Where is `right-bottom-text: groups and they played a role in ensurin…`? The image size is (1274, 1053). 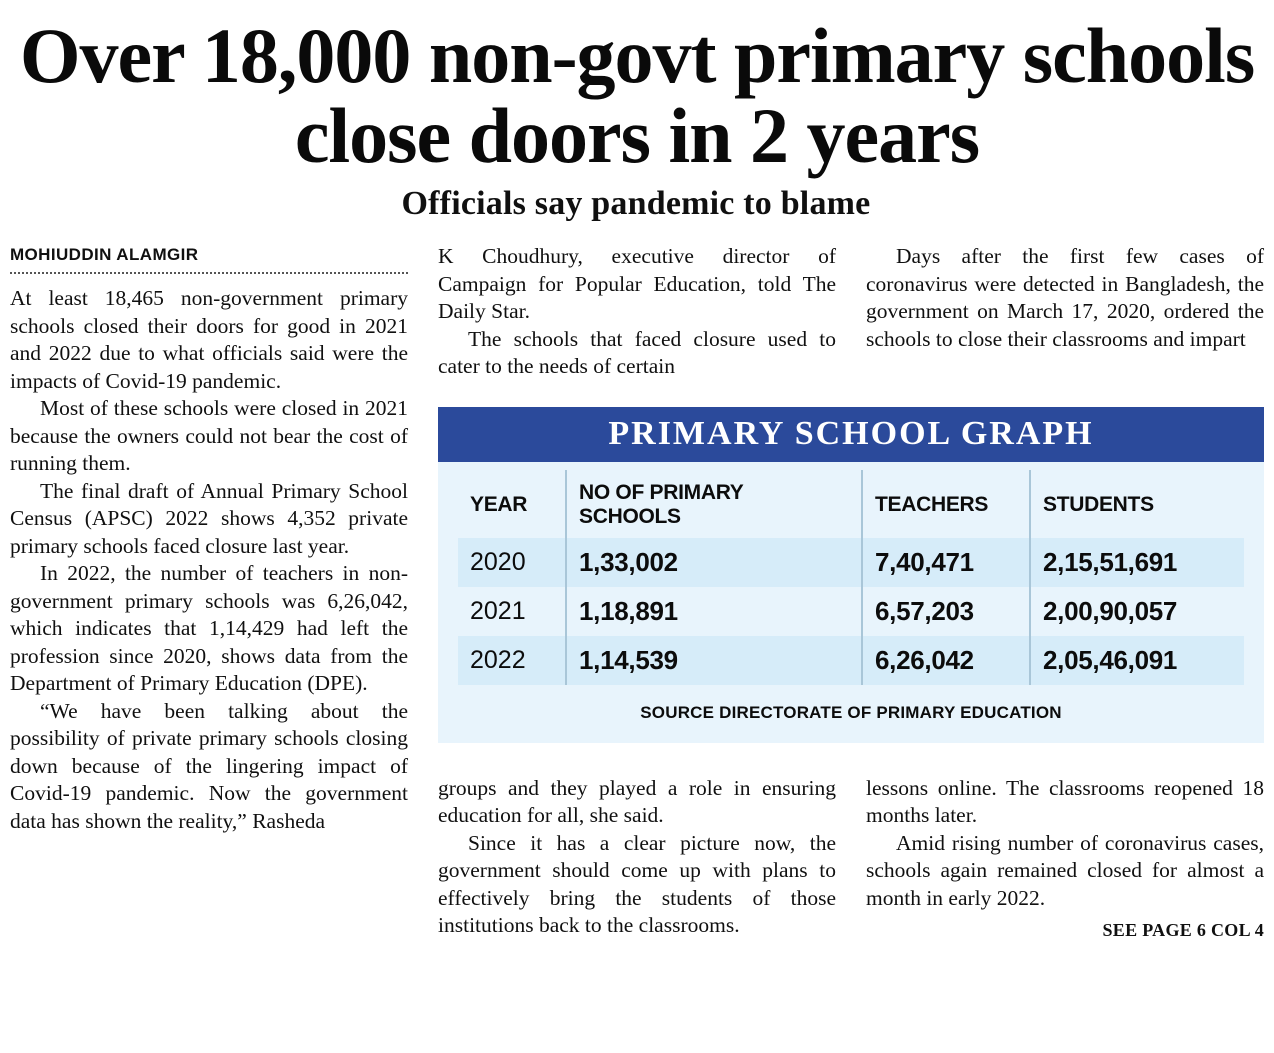 right-bottom-text: groups and they played a role in ensurin… is located at coordinates (851, 858).